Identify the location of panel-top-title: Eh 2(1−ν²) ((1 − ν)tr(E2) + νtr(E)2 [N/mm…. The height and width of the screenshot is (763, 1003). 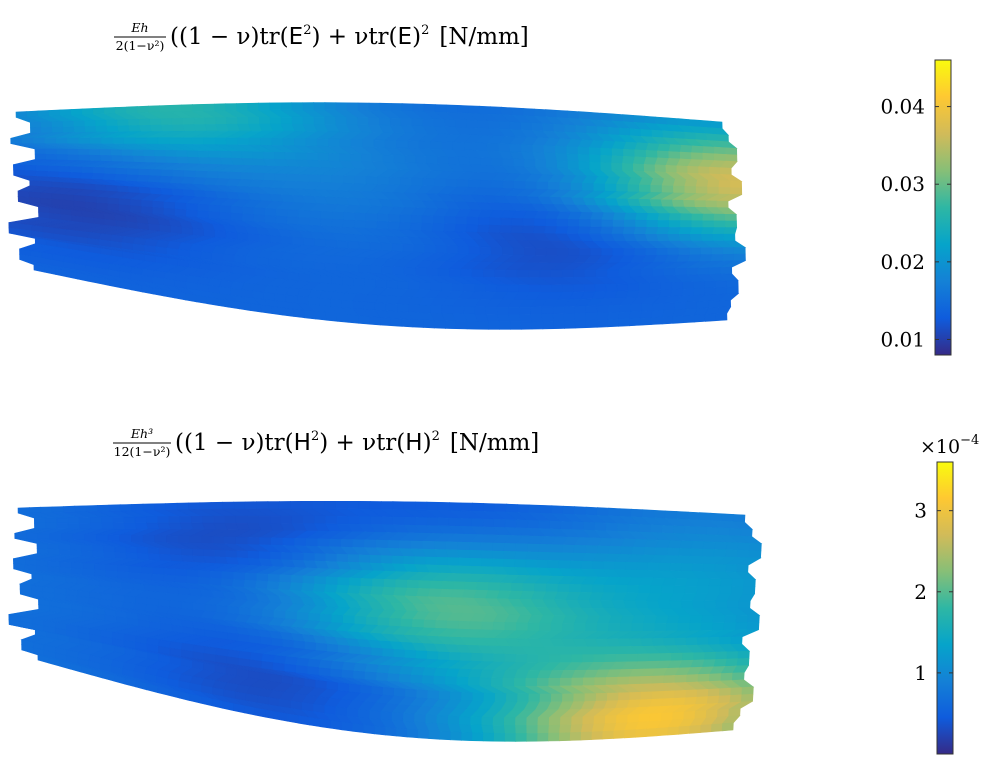
(321, 36).